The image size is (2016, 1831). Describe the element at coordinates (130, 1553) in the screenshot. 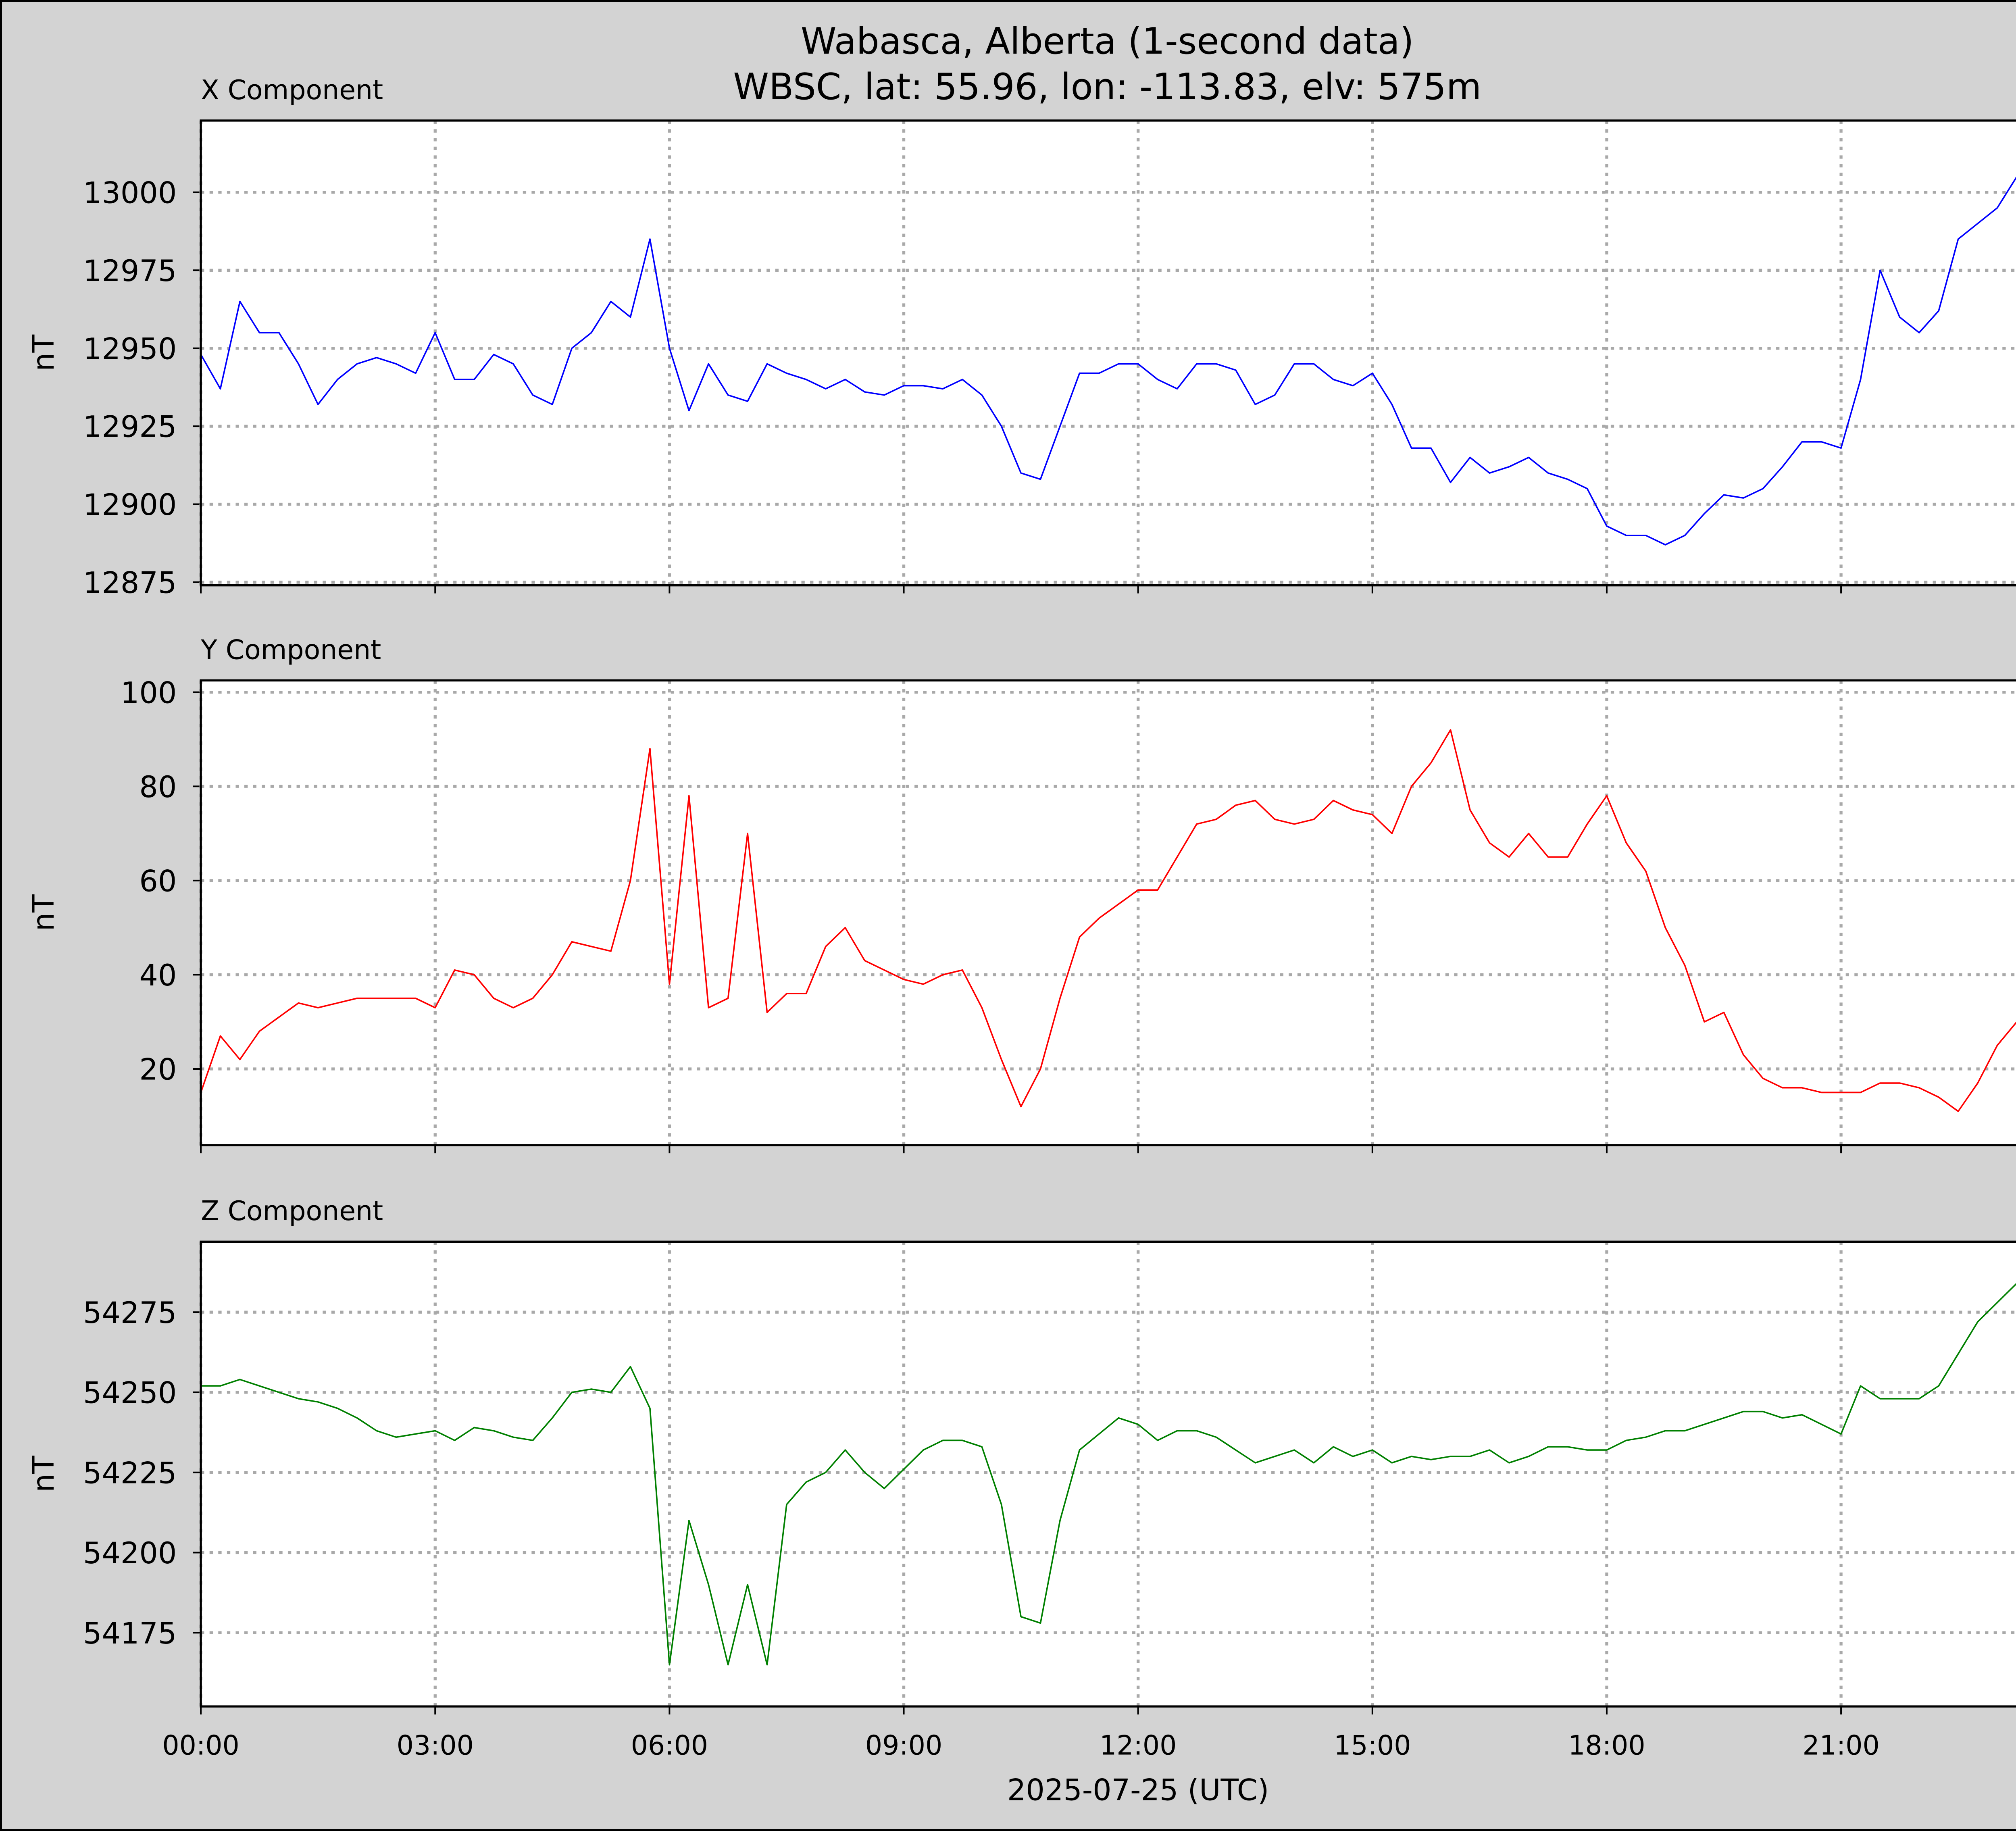

I see `y-tick-label: 54200` at that location.